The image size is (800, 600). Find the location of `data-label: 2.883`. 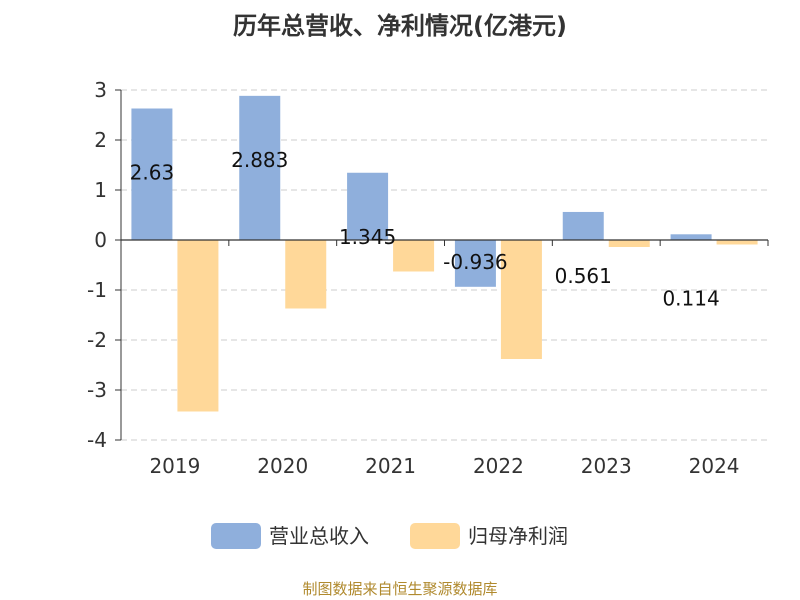

data-label: 2.883 is located at coordinates (259, 160).